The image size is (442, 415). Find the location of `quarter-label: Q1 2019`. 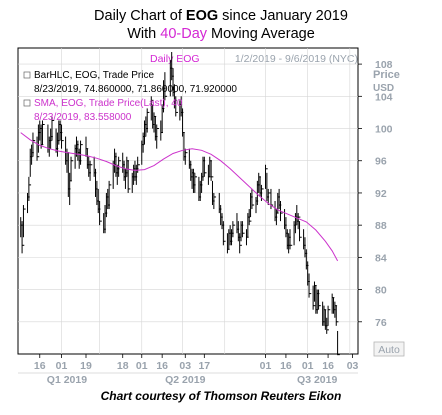

quarter-label: Q1 2019 is located at coordinates (67, 379).